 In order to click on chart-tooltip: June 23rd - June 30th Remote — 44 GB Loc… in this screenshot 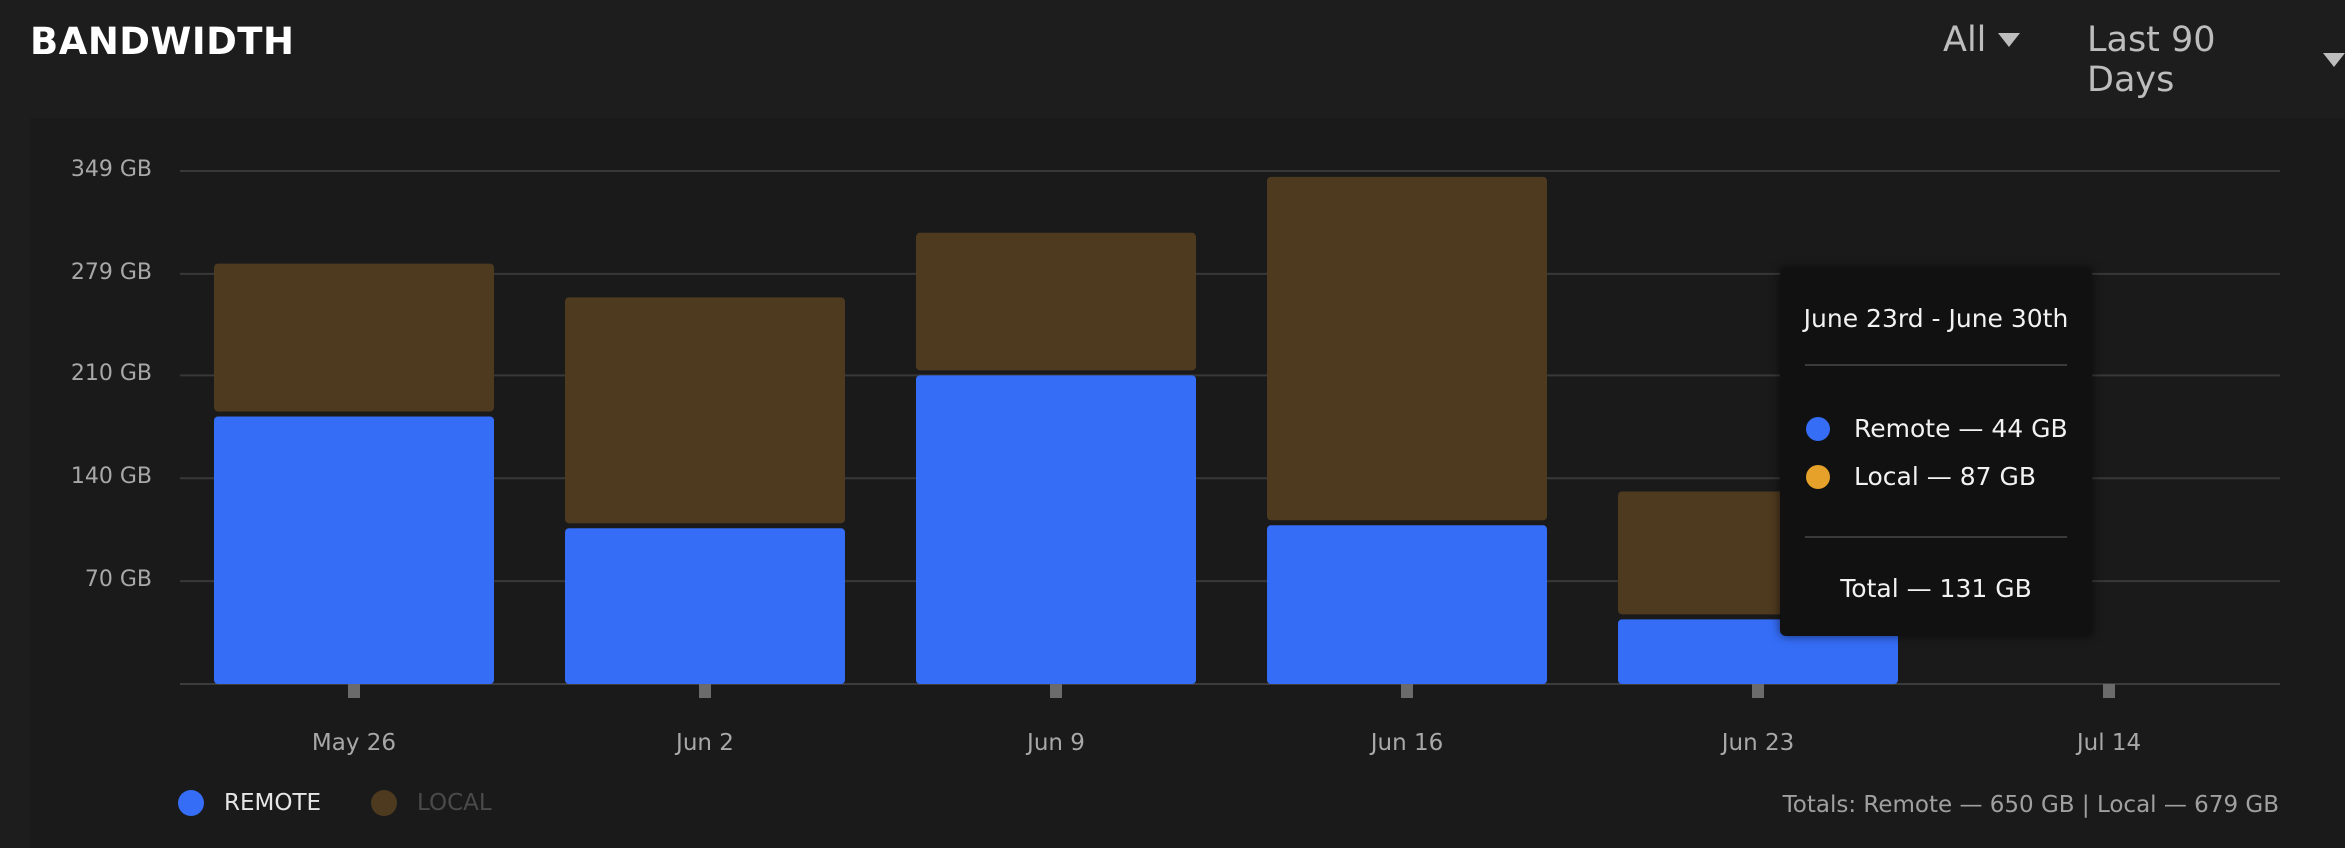, I will do `click(1936, 452)`.